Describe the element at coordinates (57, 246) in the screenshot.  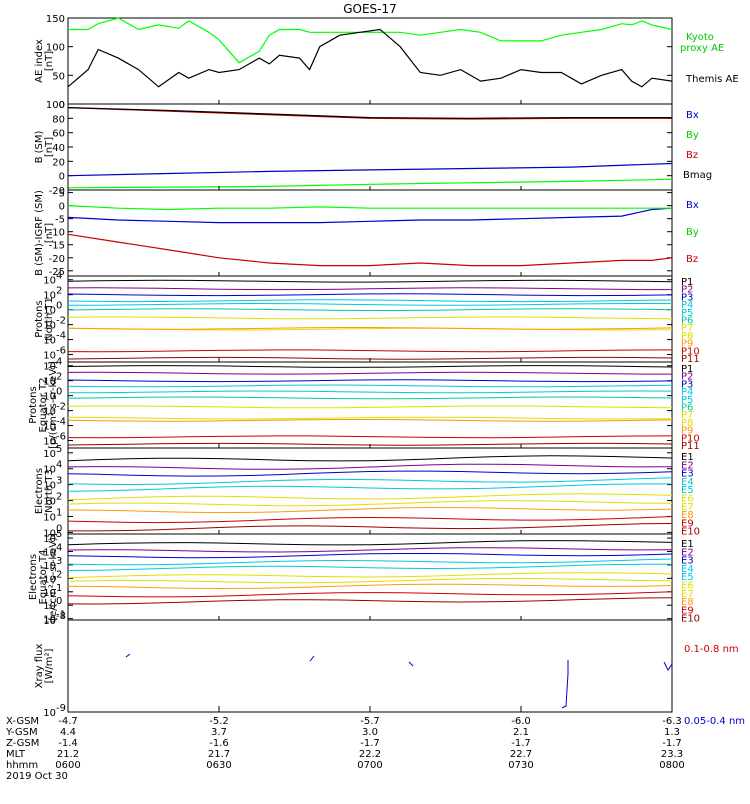
I see `y-tick-label: -15` at that location.